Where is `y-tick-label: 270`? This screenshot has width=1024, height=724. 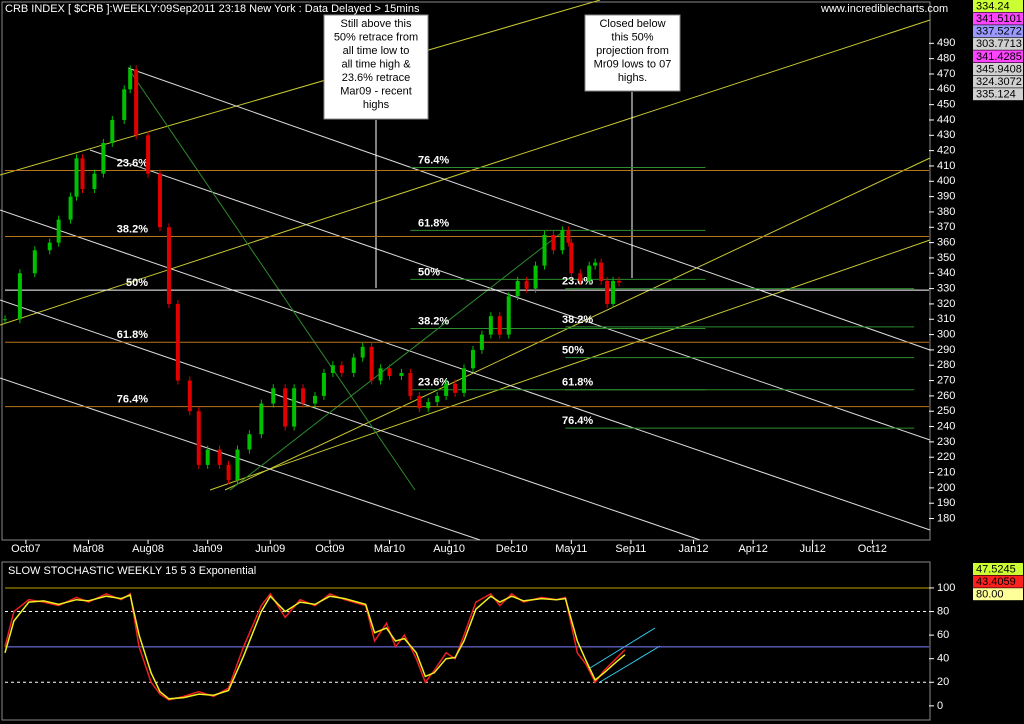 y-tick-label: 270 is located at coordinates (946, 380).